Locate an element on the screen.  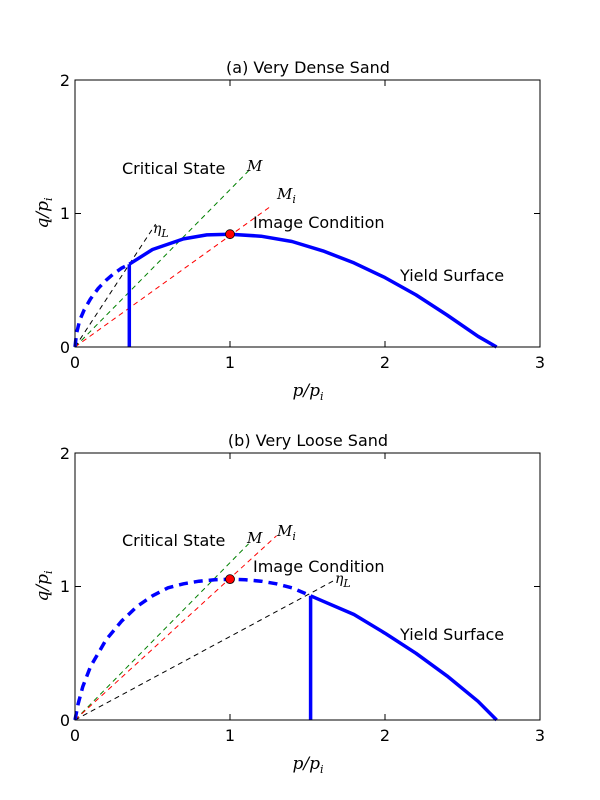
y-axis-label-b: q/pi is located at coordinates (44, 585).